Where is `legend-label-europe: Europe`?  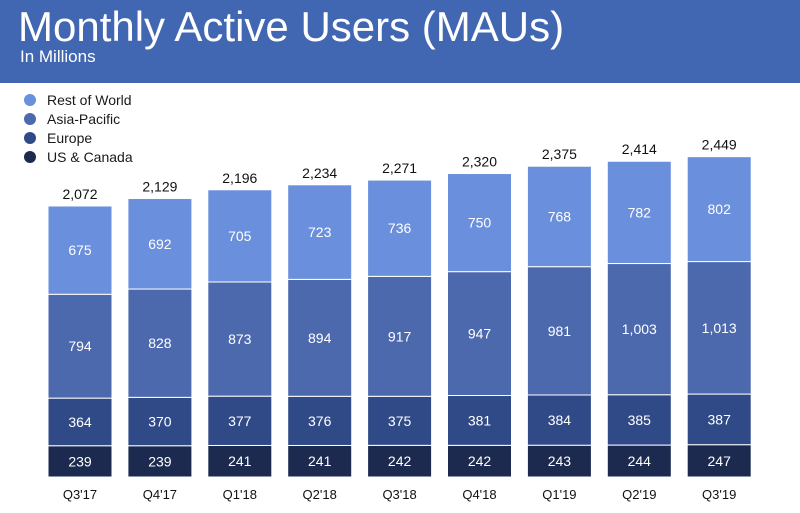 legend-label-europe: Europe is located at coordinates (70, 137).